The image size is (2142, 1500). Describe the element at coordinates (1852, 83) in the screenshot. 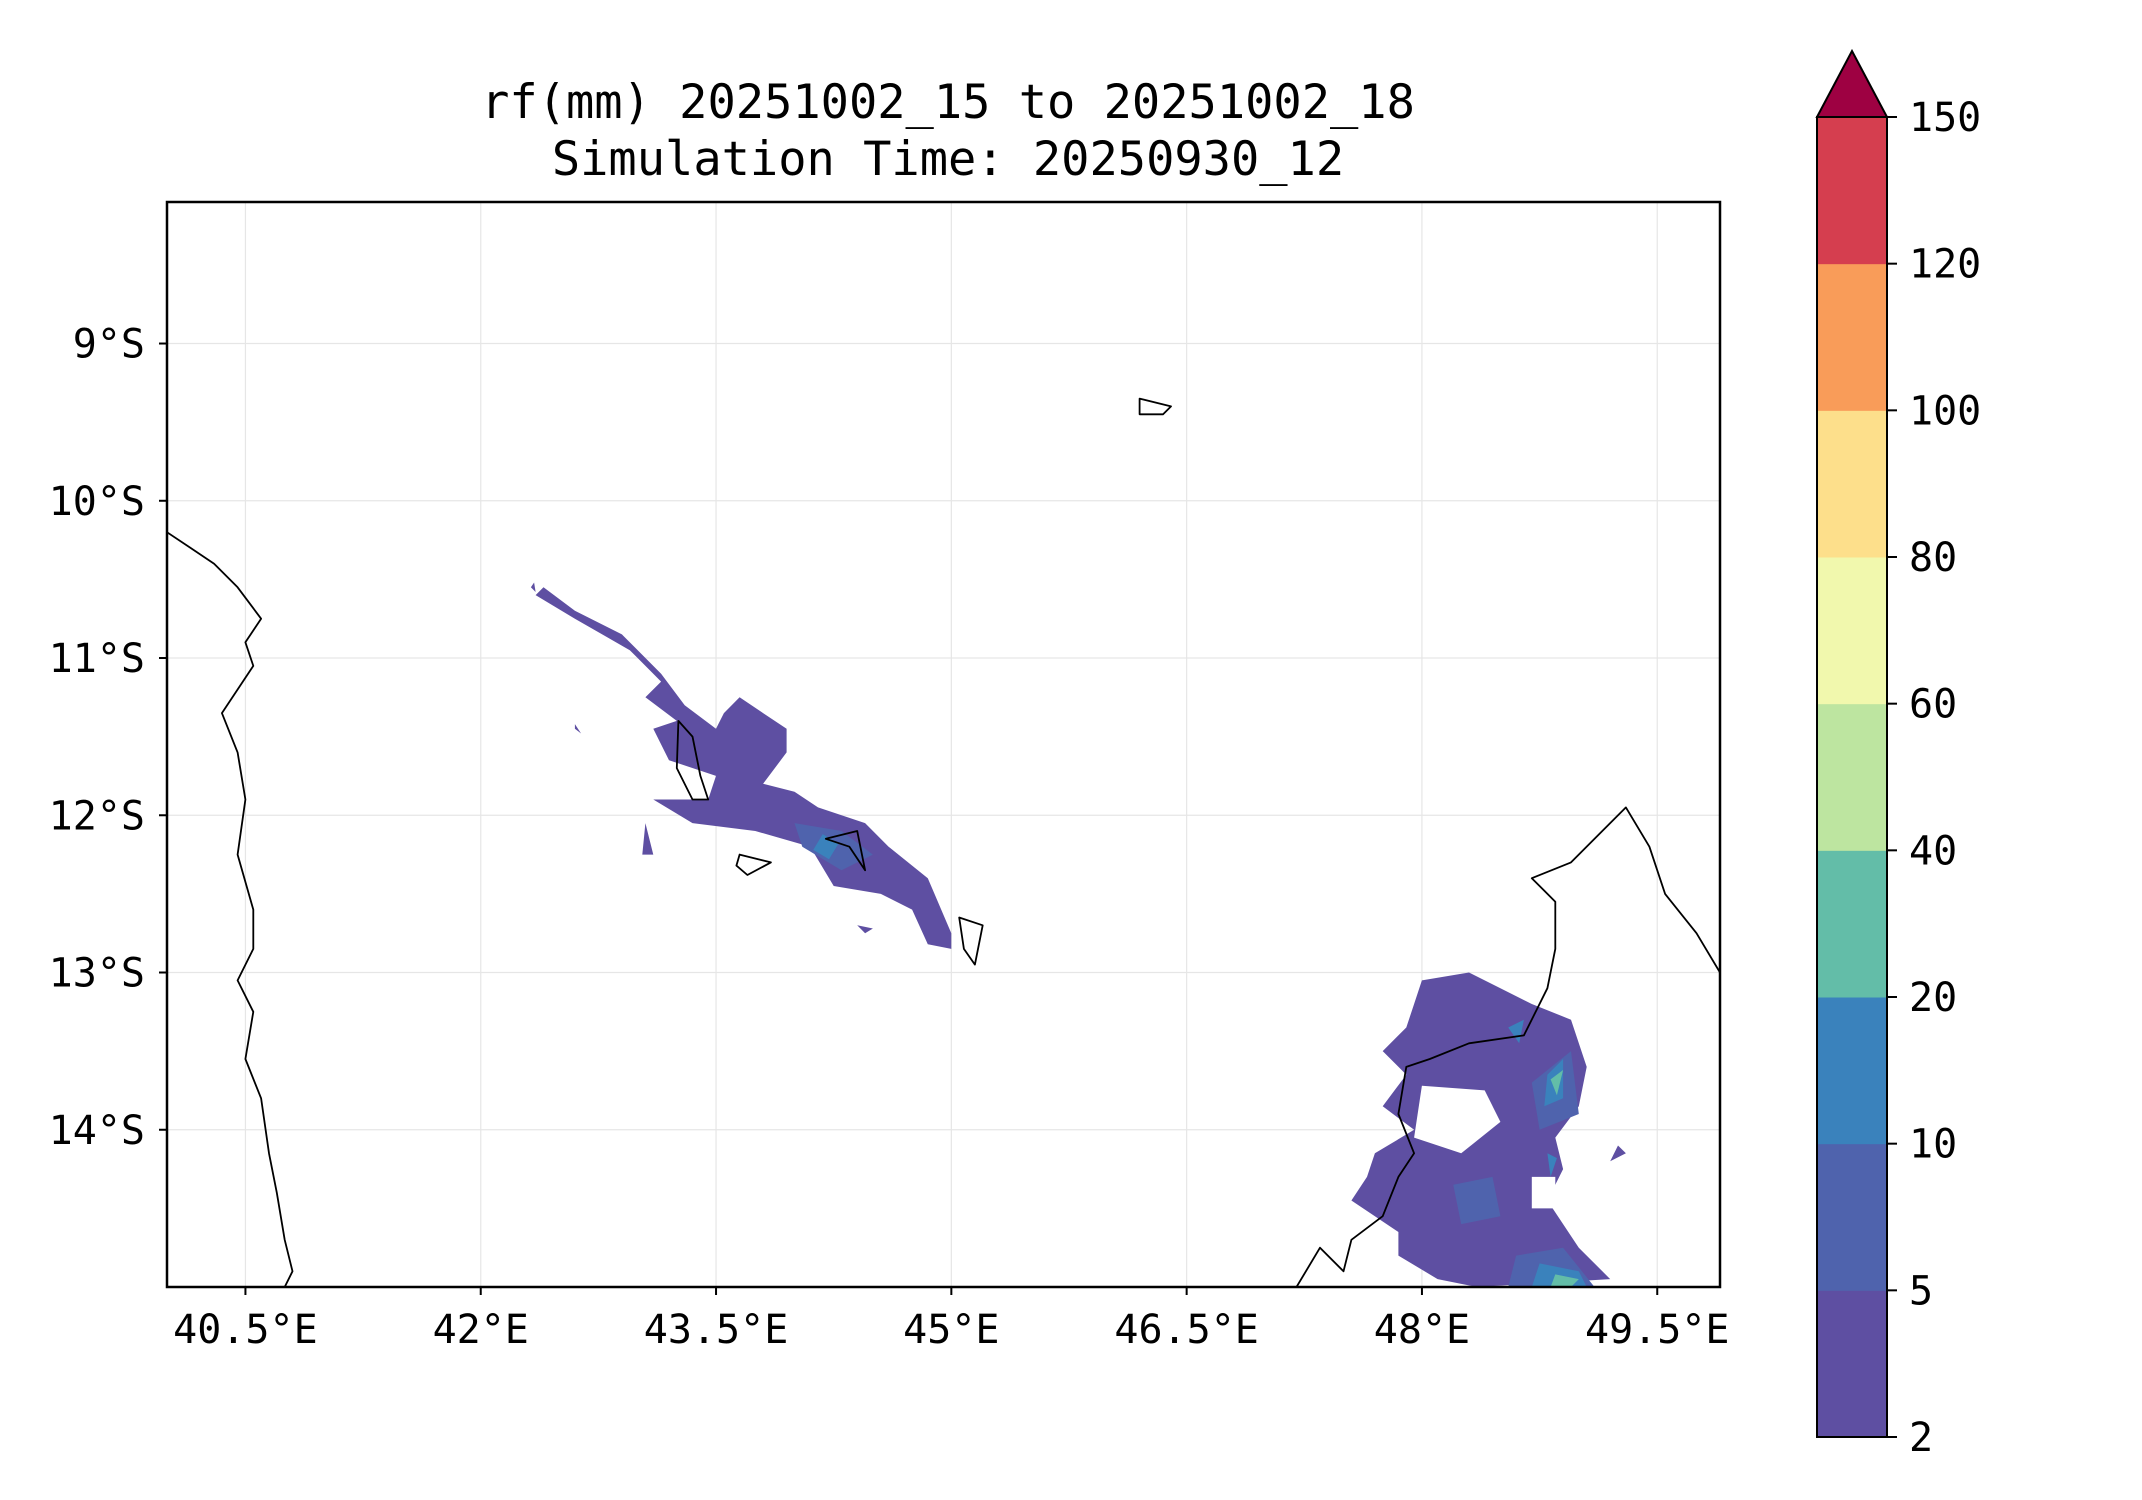

I see `colorbar-extend-arrow` at that location.